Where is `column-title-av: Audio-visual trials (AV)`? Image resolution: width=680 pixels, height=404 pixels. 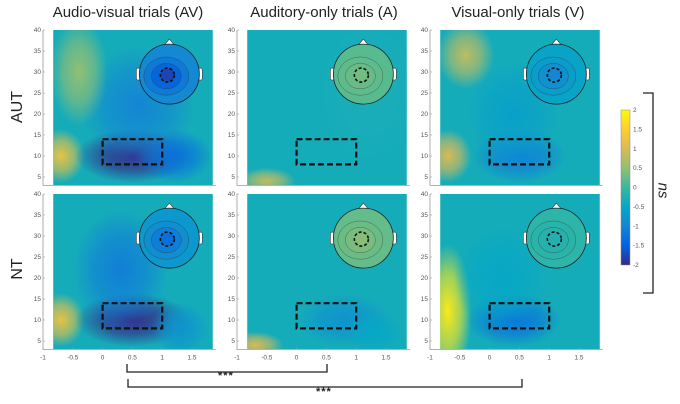 column-title-av: Audio-visual trials (AV) is located at coordinates (128, 12).